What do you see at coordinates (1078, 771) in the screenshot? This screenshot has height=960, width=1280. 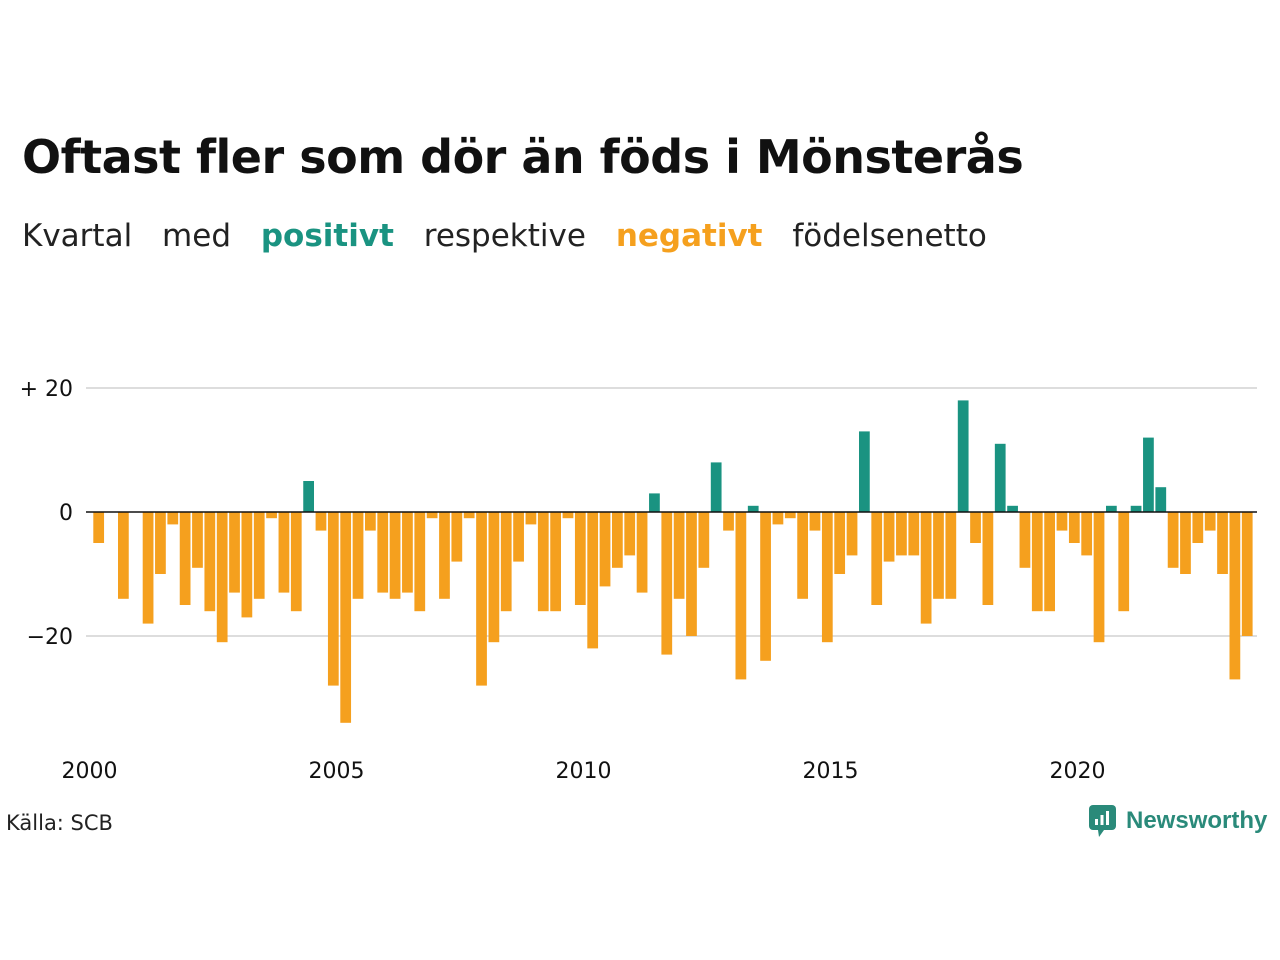 I see `x-tick-label: 2020` at bounding box center [1078, 771].